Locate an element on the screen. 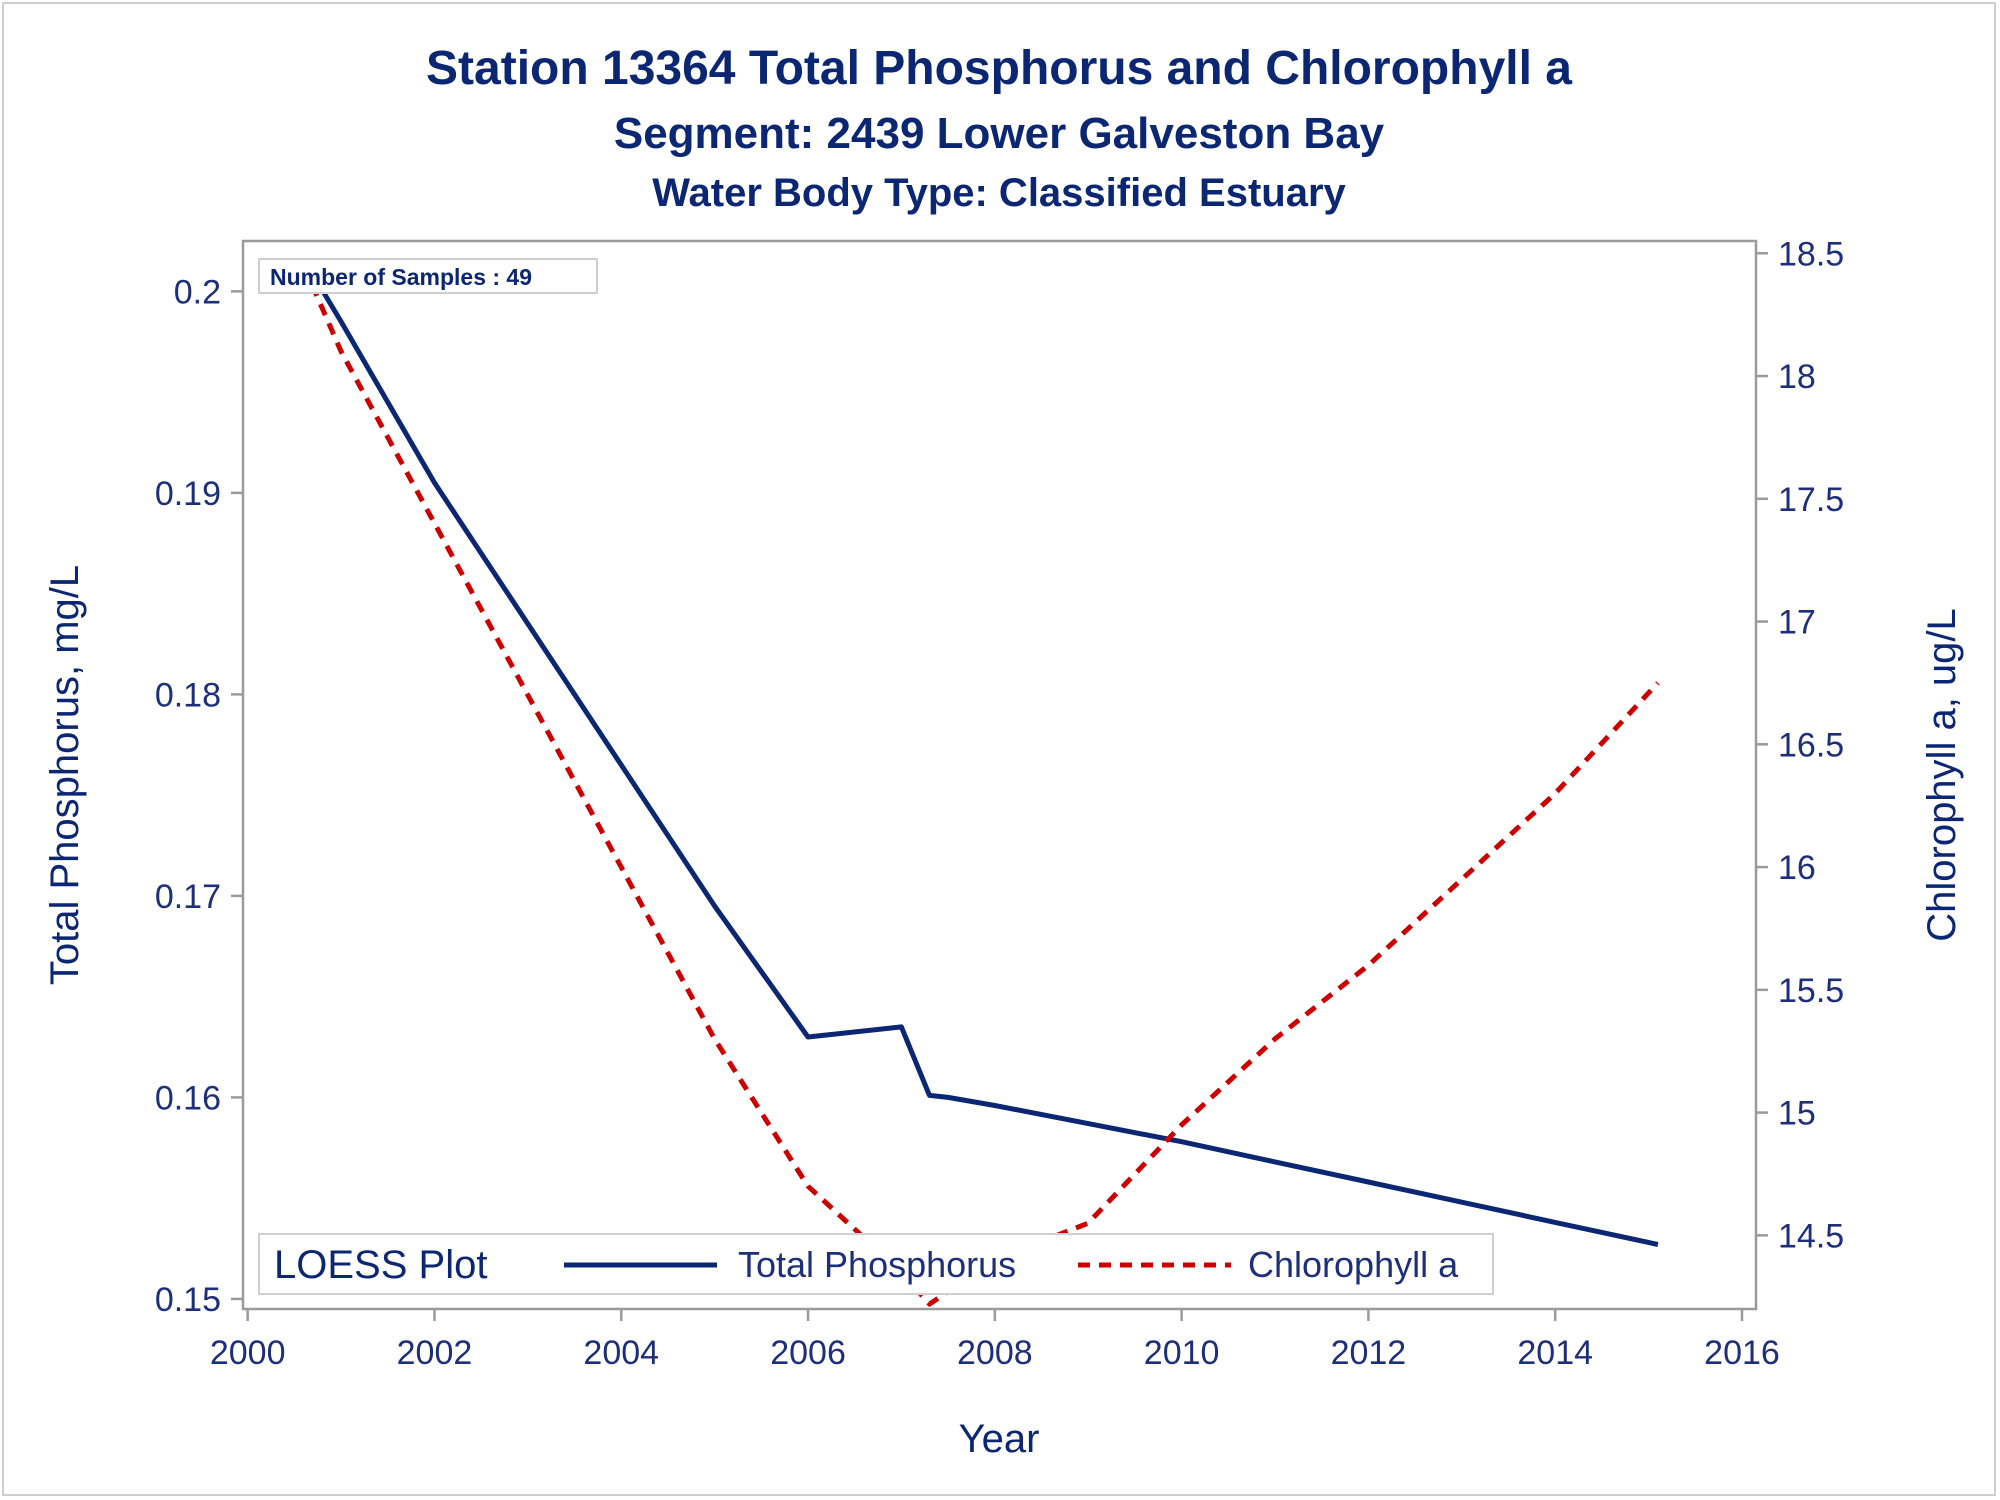 The image size is (2000, 1500). y-right-tick-label-15: 15 is located at coordinates (1797, 1114).